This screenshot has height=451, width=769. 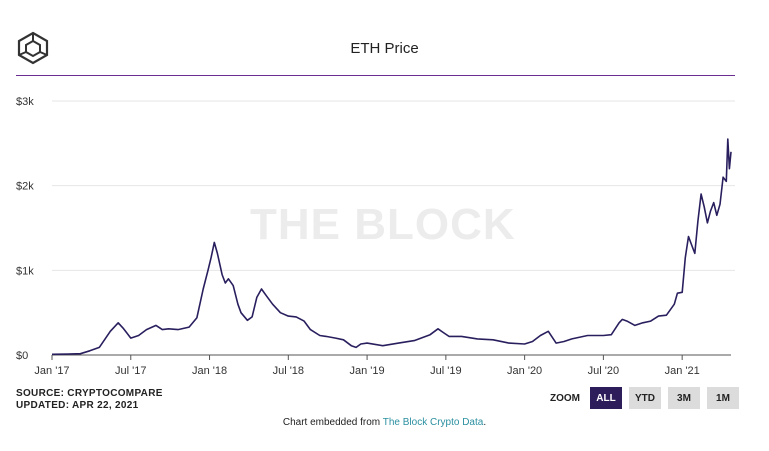 I want to click on x-tick-label-6: Jan '20, so click(x=524, y=371).